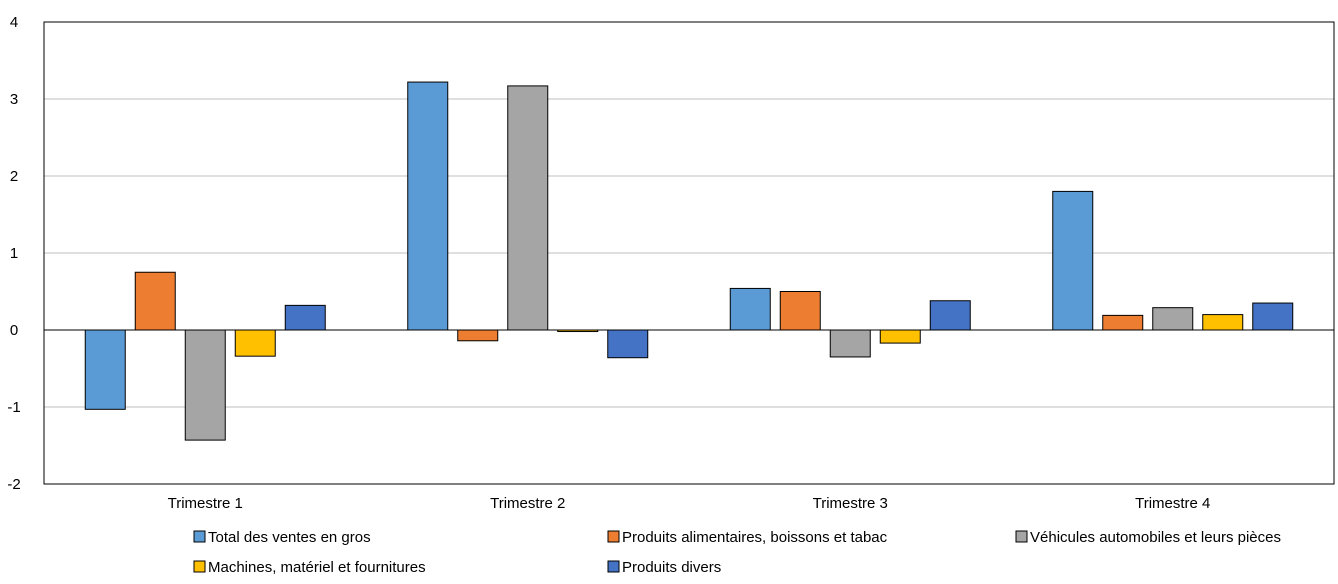 Image resolution: width=1338 pixels, height=584 pixels. What do you see at coordinates (205, 503) in the screenshot?
I see `x-tick-label: Trimestre 1` at bounding box center [205, 503].